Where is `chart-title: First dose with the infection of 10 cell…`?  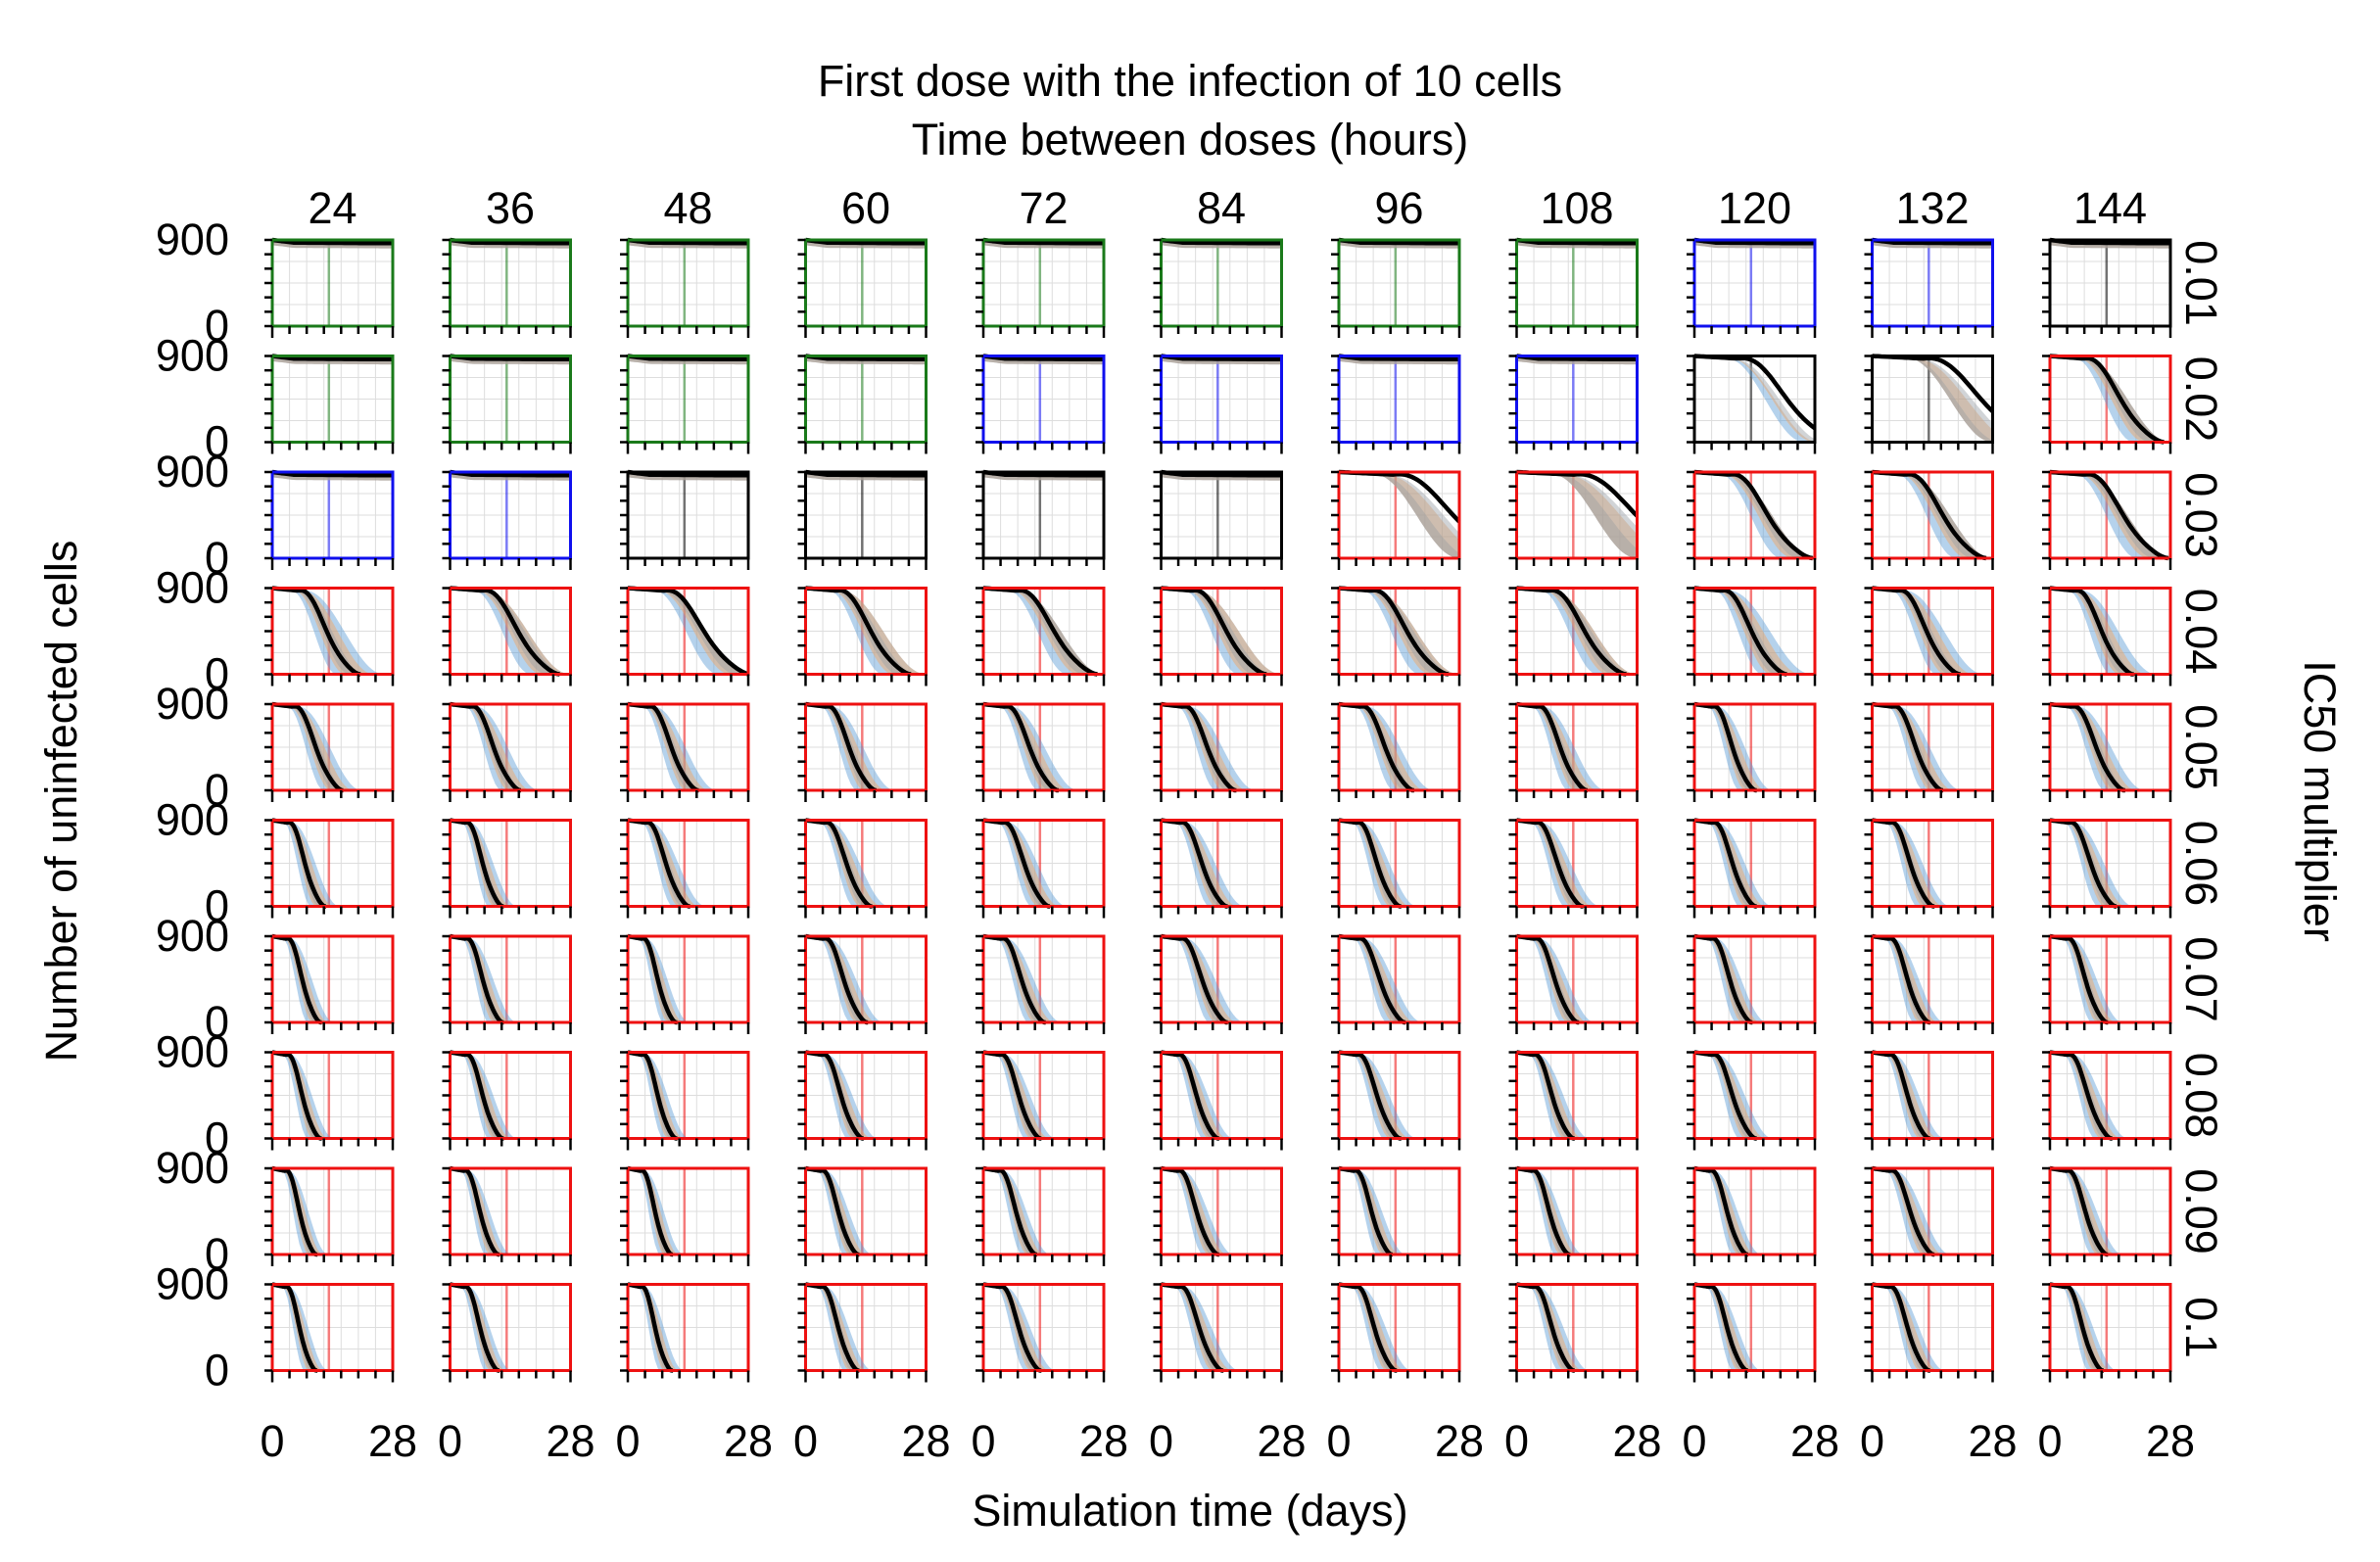 chart-title: First dose with the infection of 10 cell… is located at coordinates (1190, 81).